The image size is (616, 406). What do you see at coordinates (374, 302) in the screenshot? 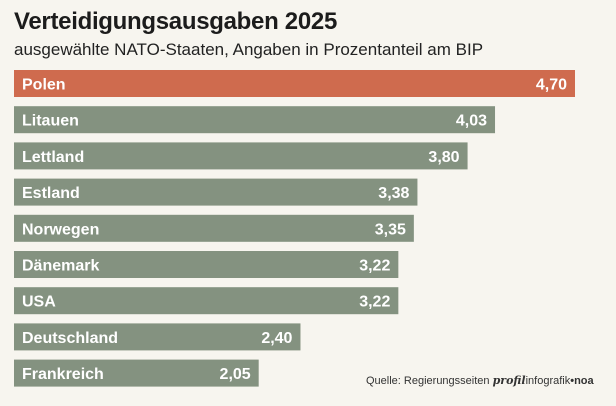
I see `bar-value-usa: 3,22` at bounding box center [374, 302].